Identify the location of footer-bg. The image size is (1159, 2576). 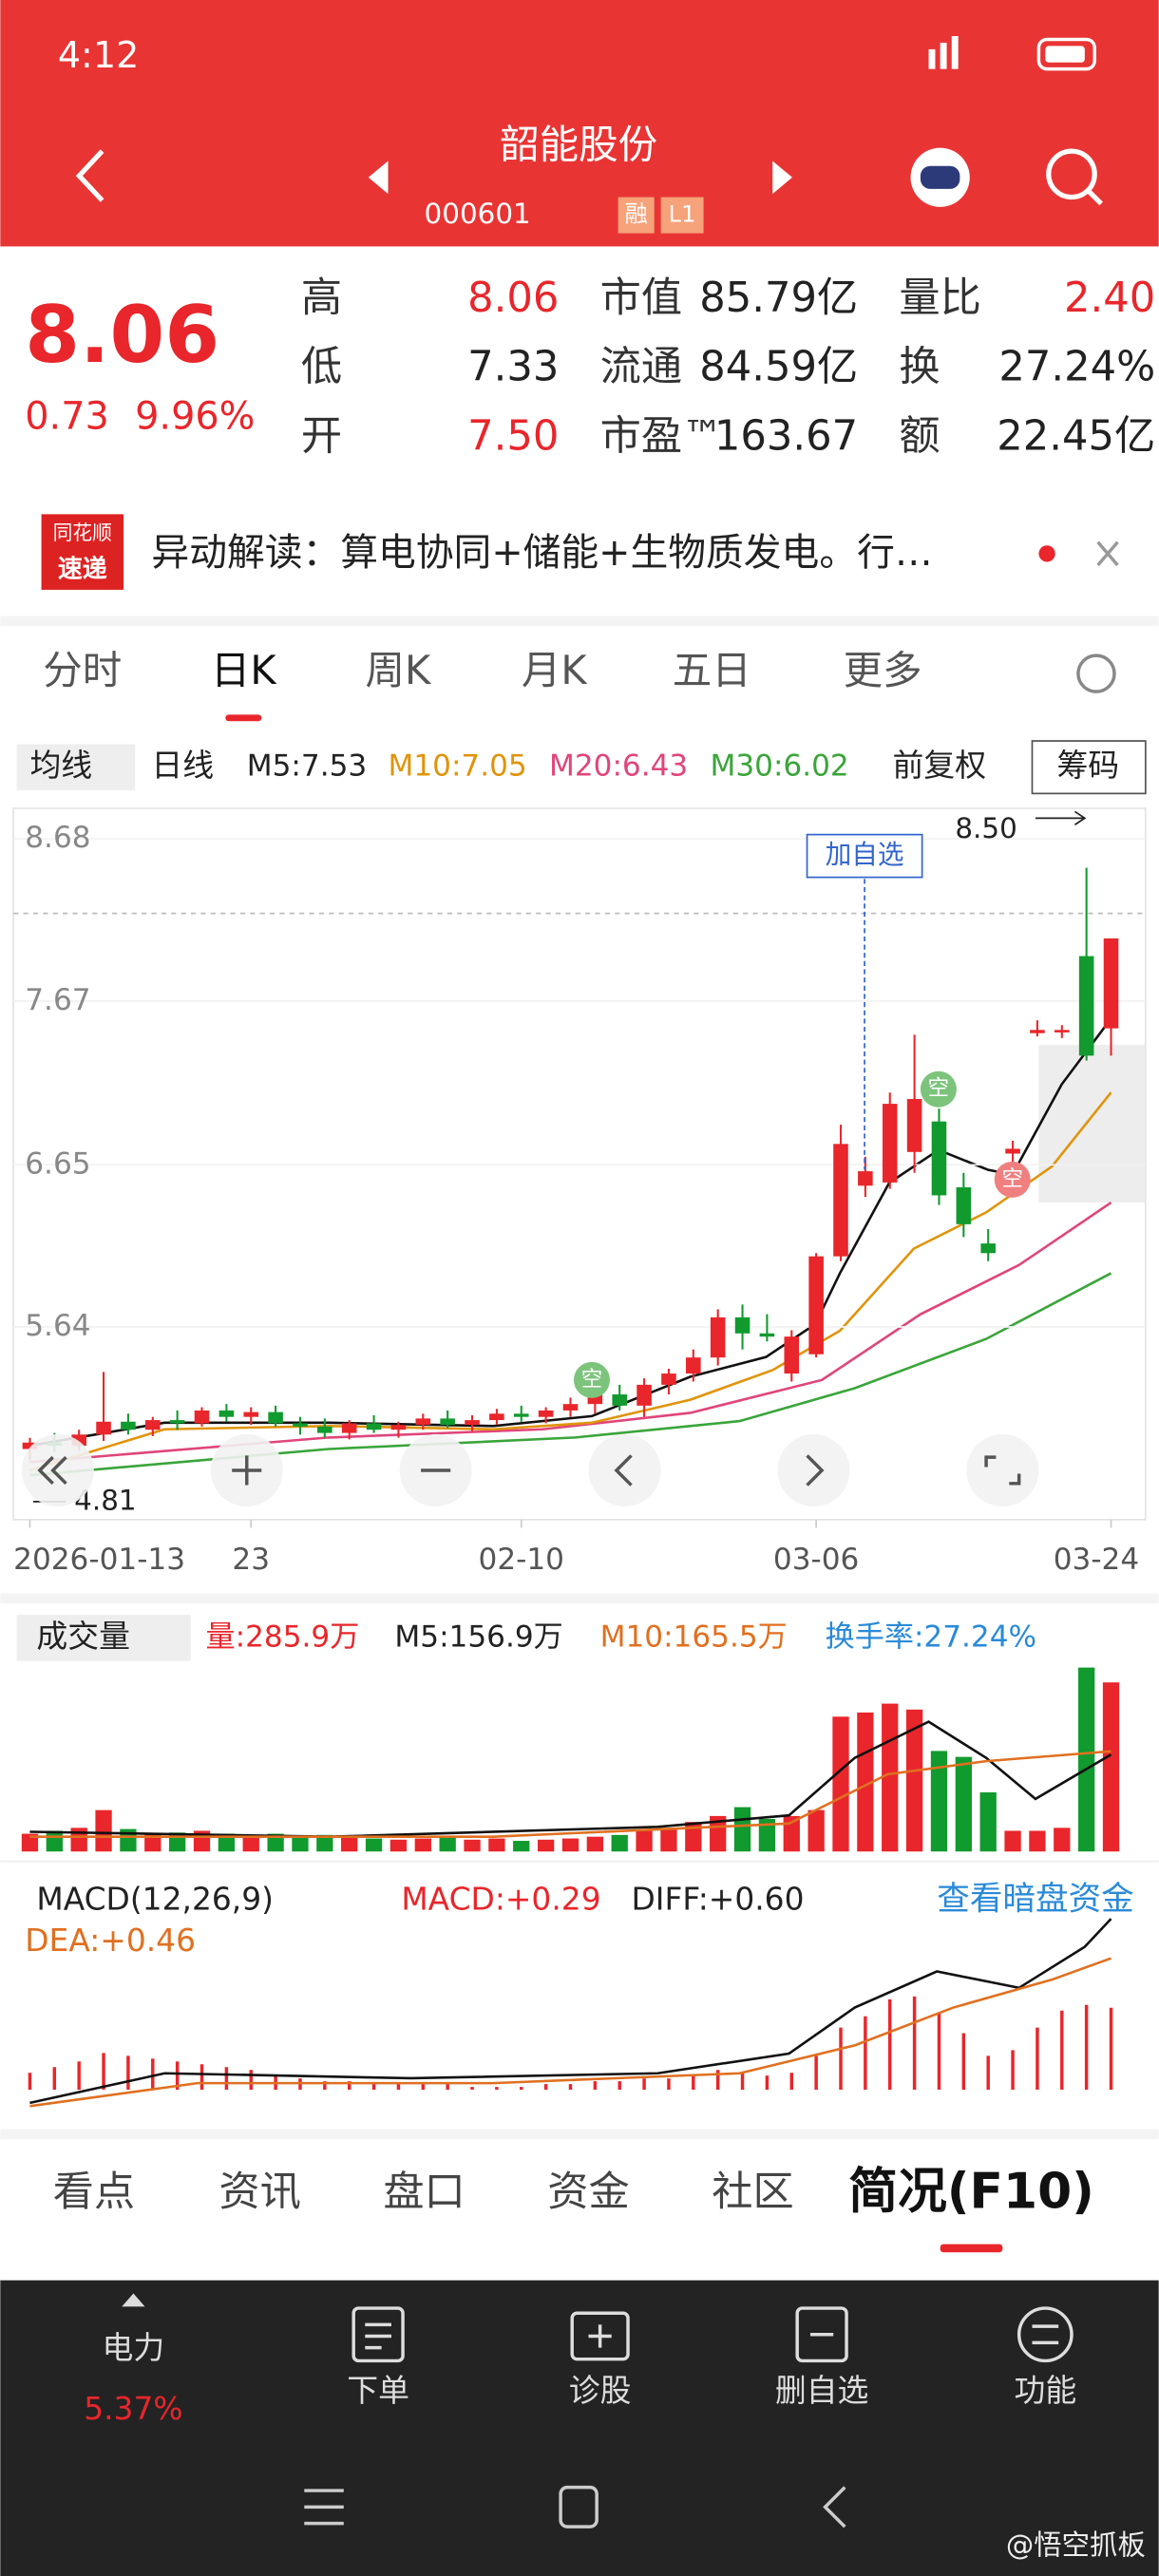
(579, 2428).